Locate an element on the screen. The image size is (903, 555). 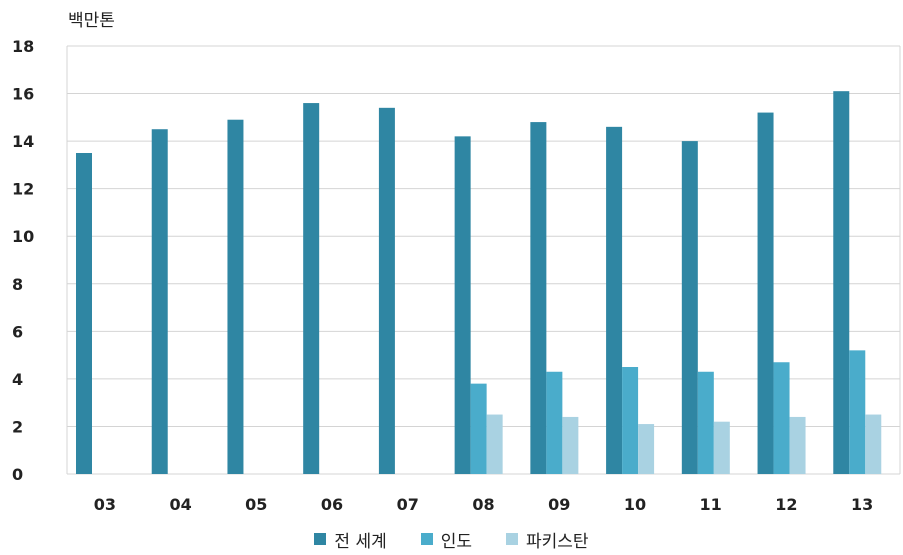
legend-label-pakistan: 파키스탄 is located at coordinates (557, 541).